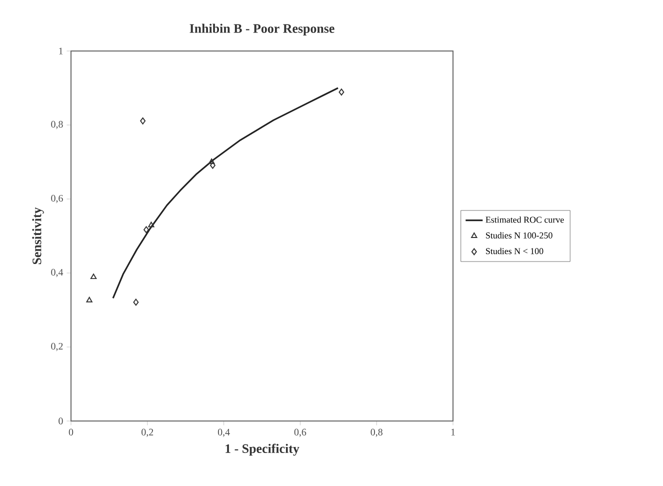 The image size is (663, 486). What do you see at coordinates (525, 219) in the screenshot?
I see `legend-label: Estimated ROC curve` at bounding box center [525, 219].